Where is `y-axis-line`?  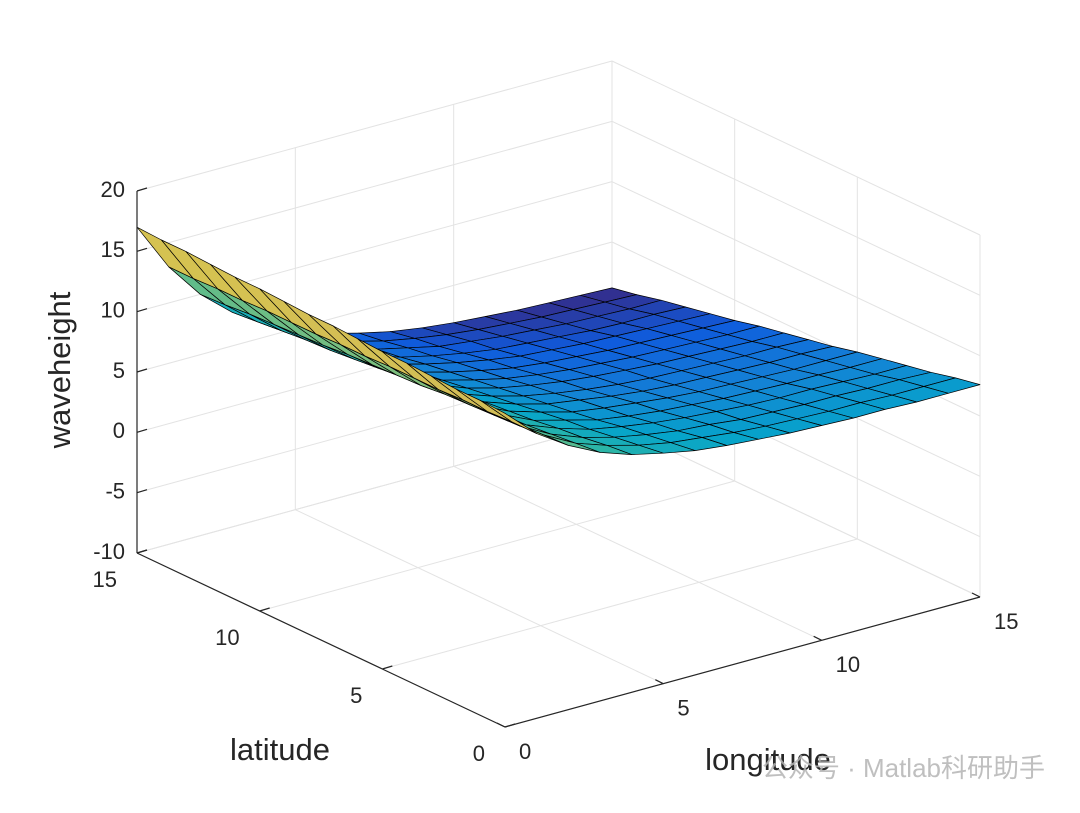 y-axis-line is located at coordinates (321, 640).